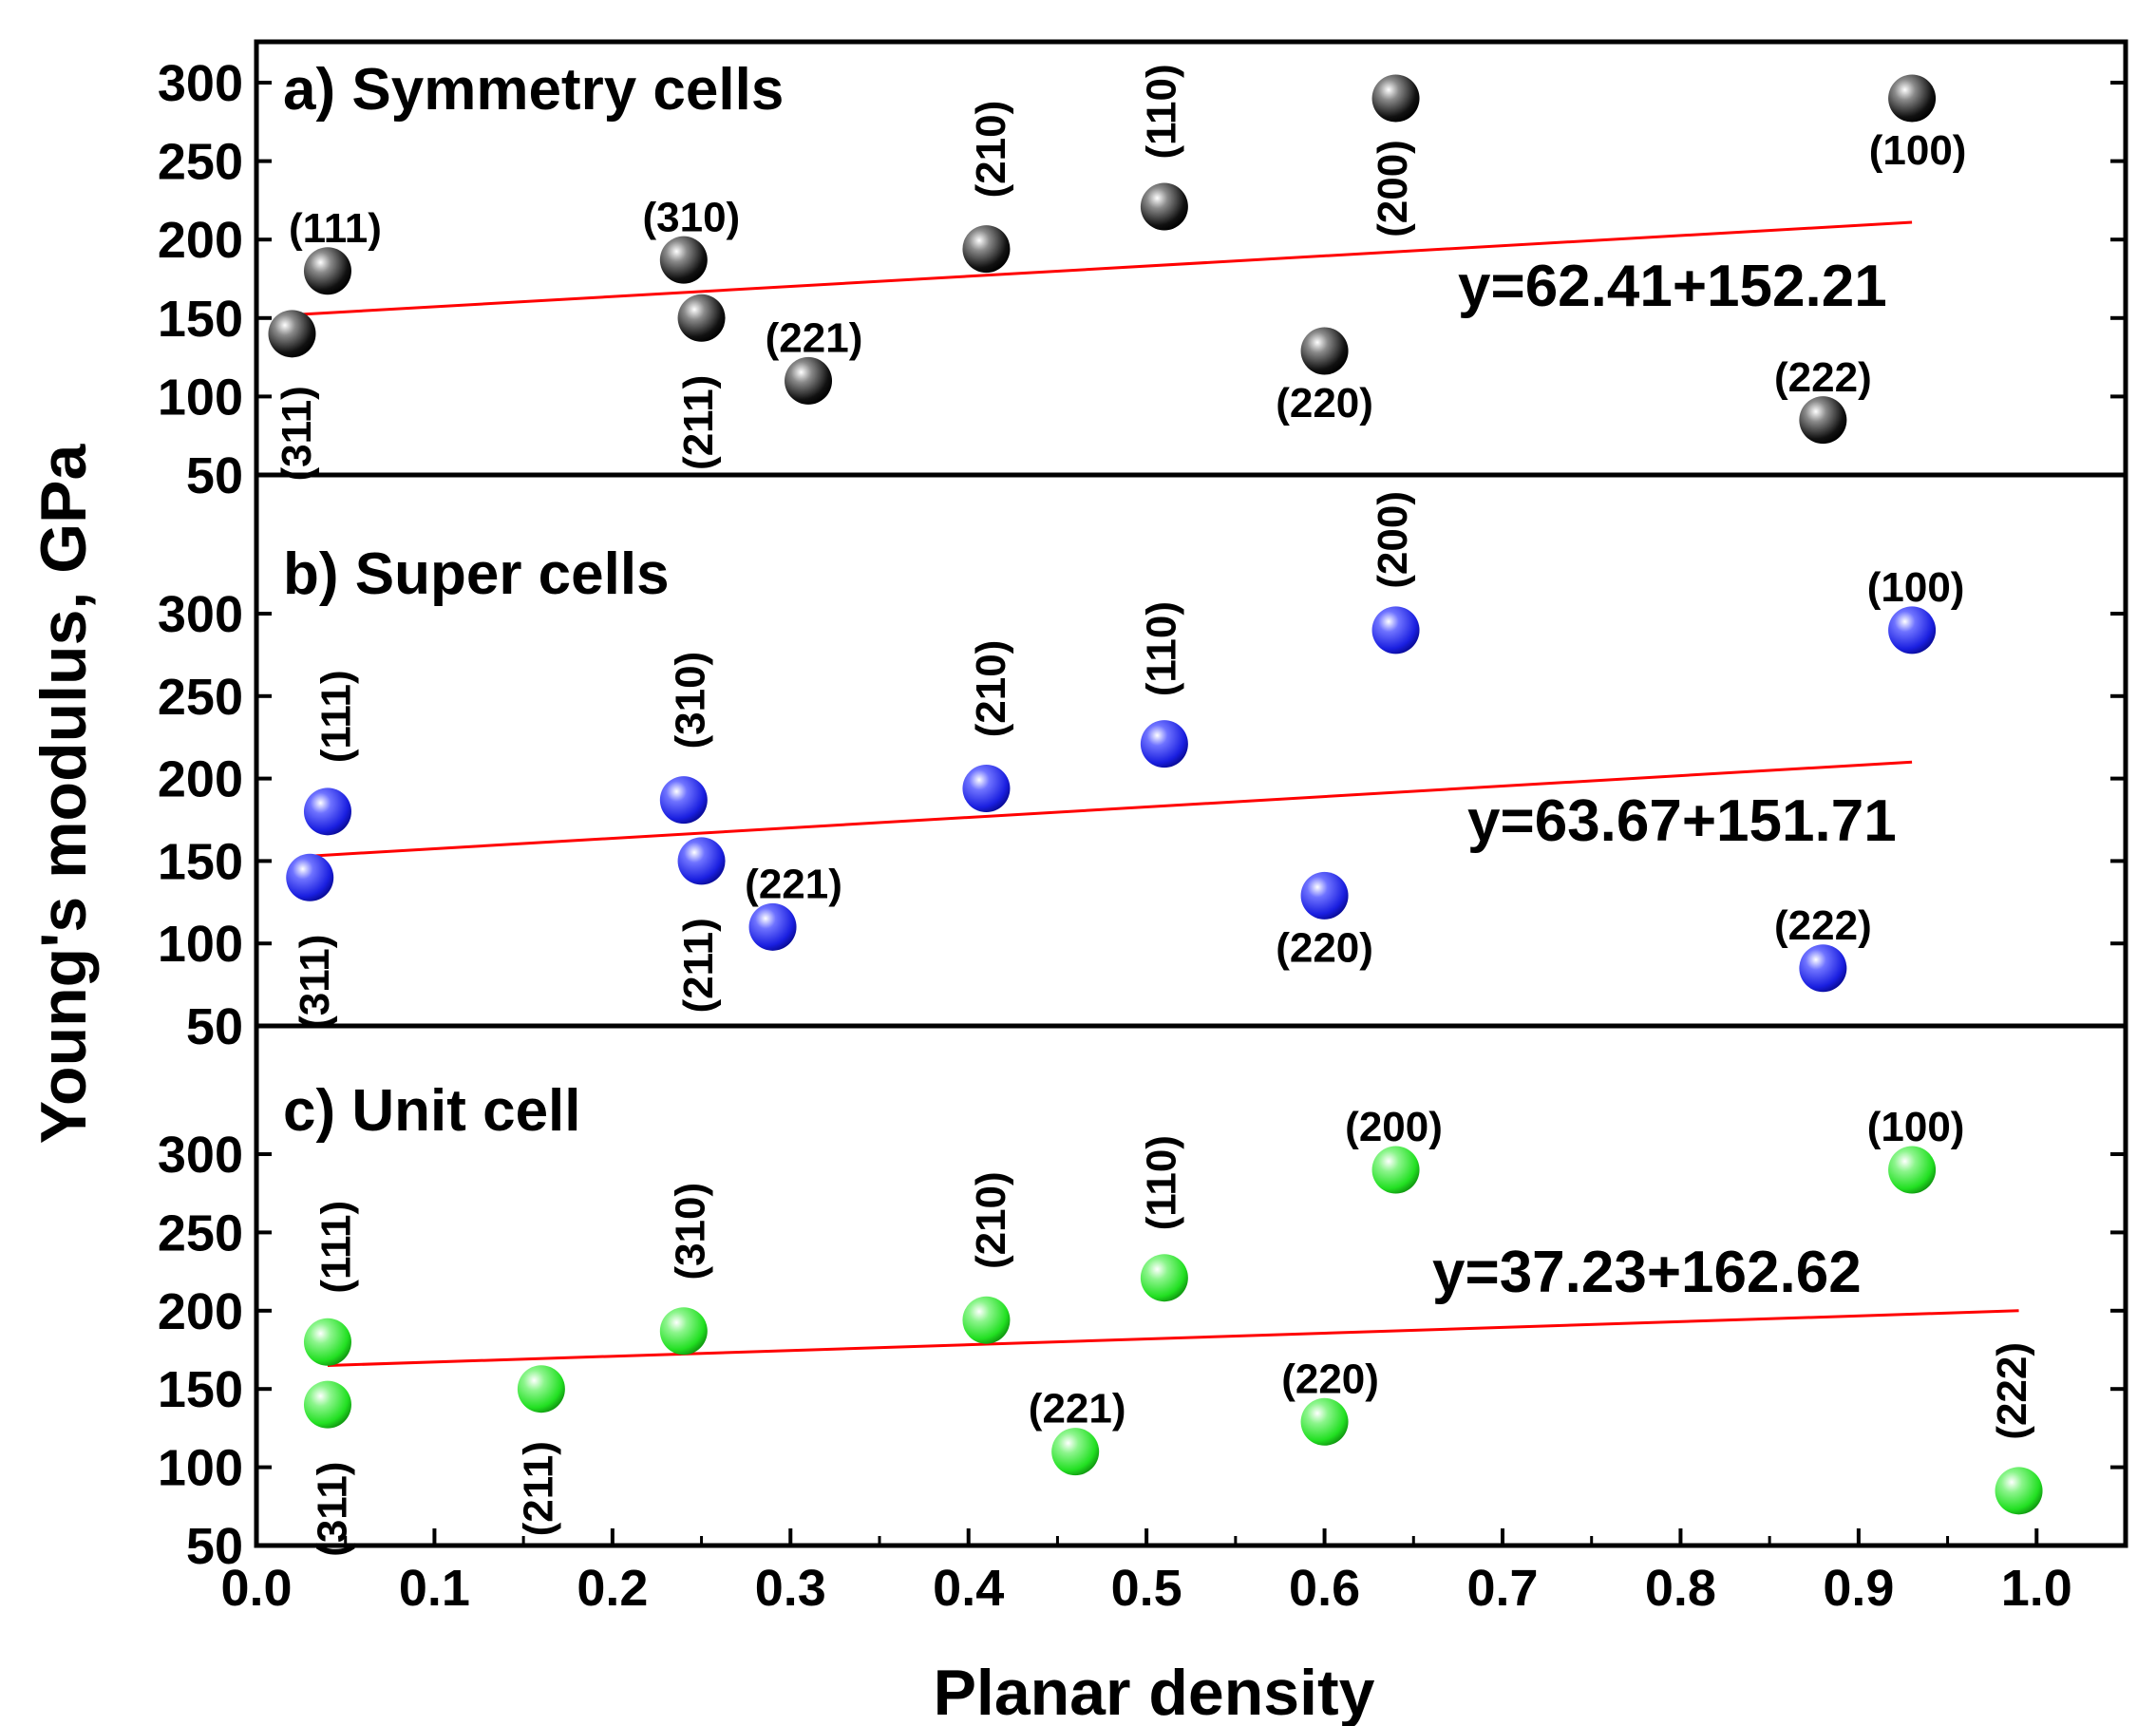 The height and width of the screenshot is (1726, 2156). What do you see at coordinates (201, 1232) in the screenshot?
I see `y-tick-label-c-250: 250` at bounding box center [201, 1232].